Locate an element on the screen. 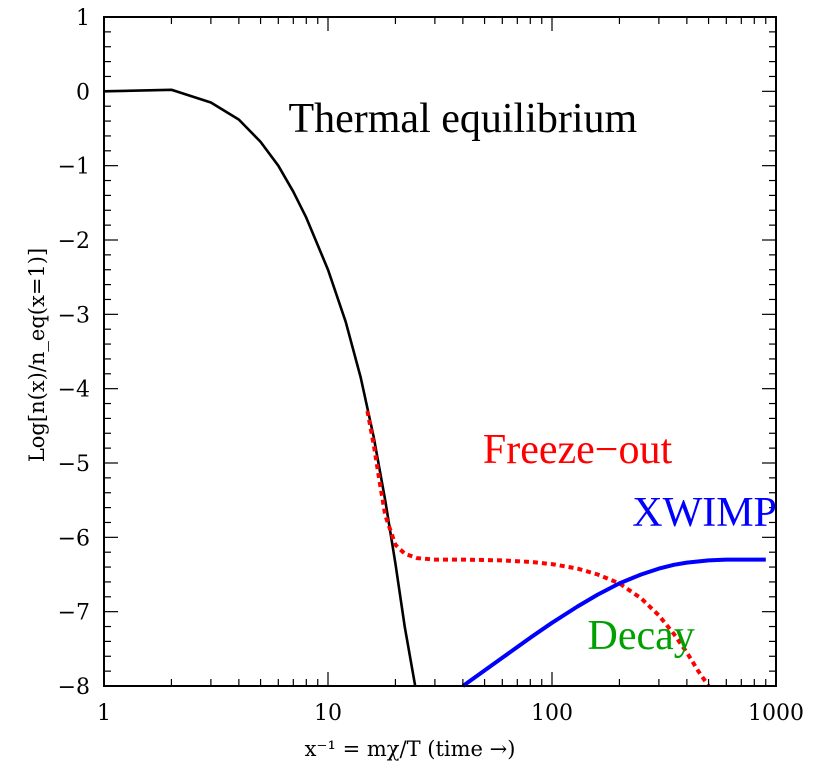 Image resolution: width=814 pixels, height=768 pixels. y-axis-label: Log[n(x)/n_eq(x=1)] is located at coordinates (37, 355).